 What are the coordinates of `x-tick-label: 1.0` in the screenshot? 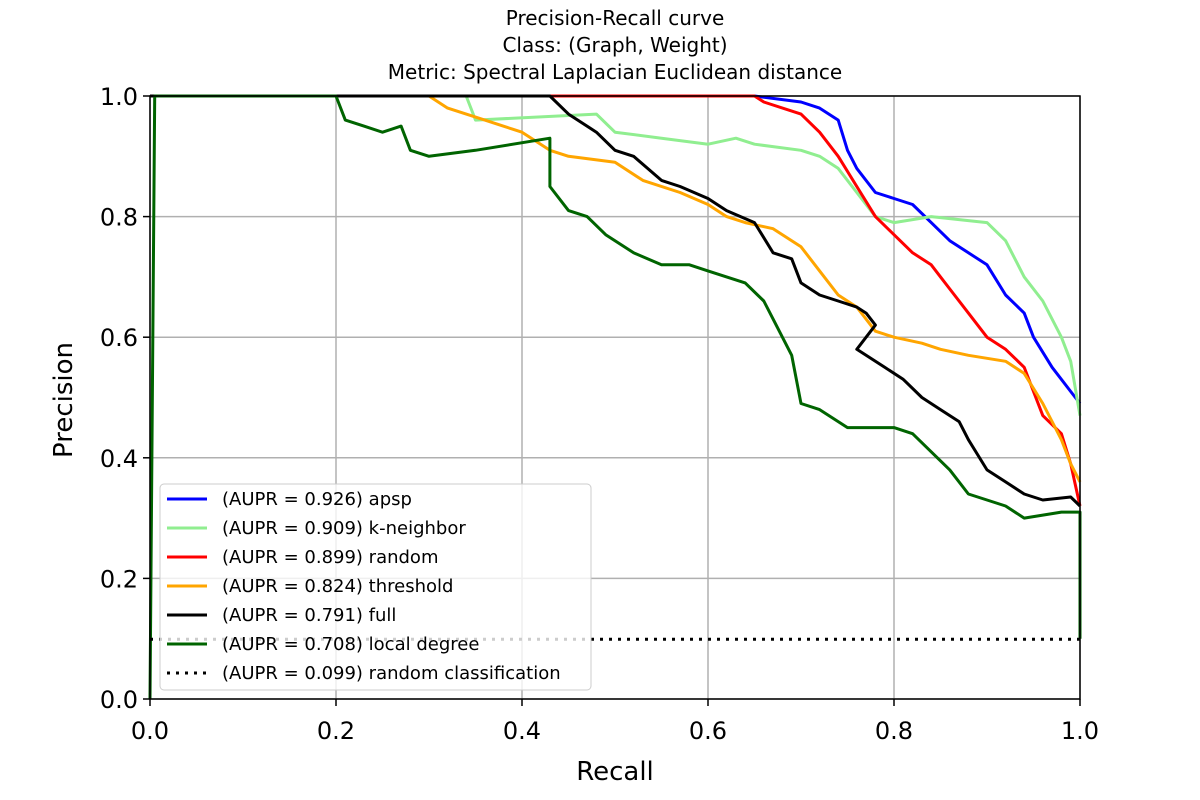 It's located at (1080, 731).